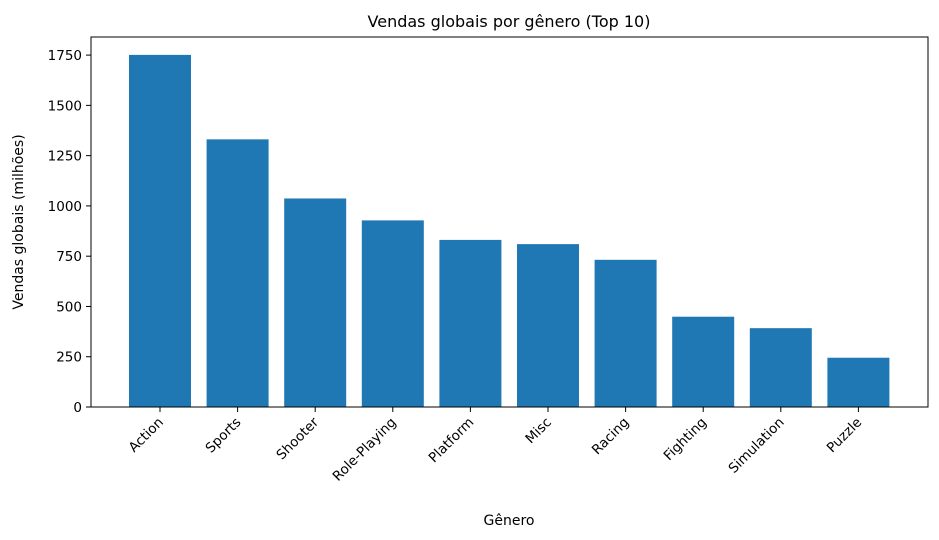  Describe the element at coordinates (65, 106) in the screenshot. I see `y-tick-label-1500: 1500` at that location.